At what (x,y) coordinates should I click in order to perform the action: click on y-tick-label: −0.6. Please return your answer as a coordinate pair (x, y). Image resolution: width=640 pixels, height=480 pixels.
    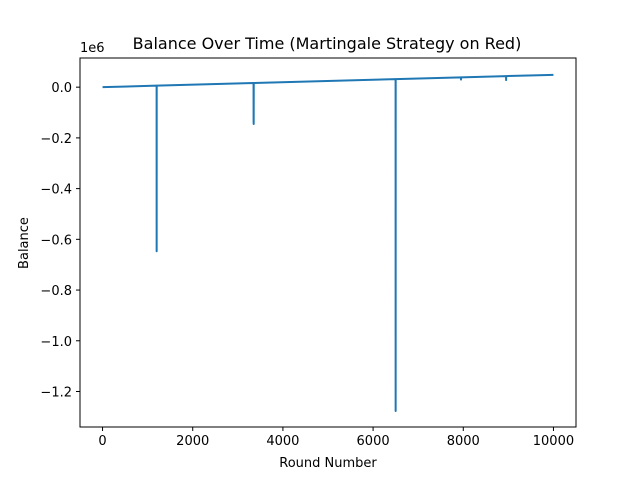
    Looking at the image, I should click on (56, 240).